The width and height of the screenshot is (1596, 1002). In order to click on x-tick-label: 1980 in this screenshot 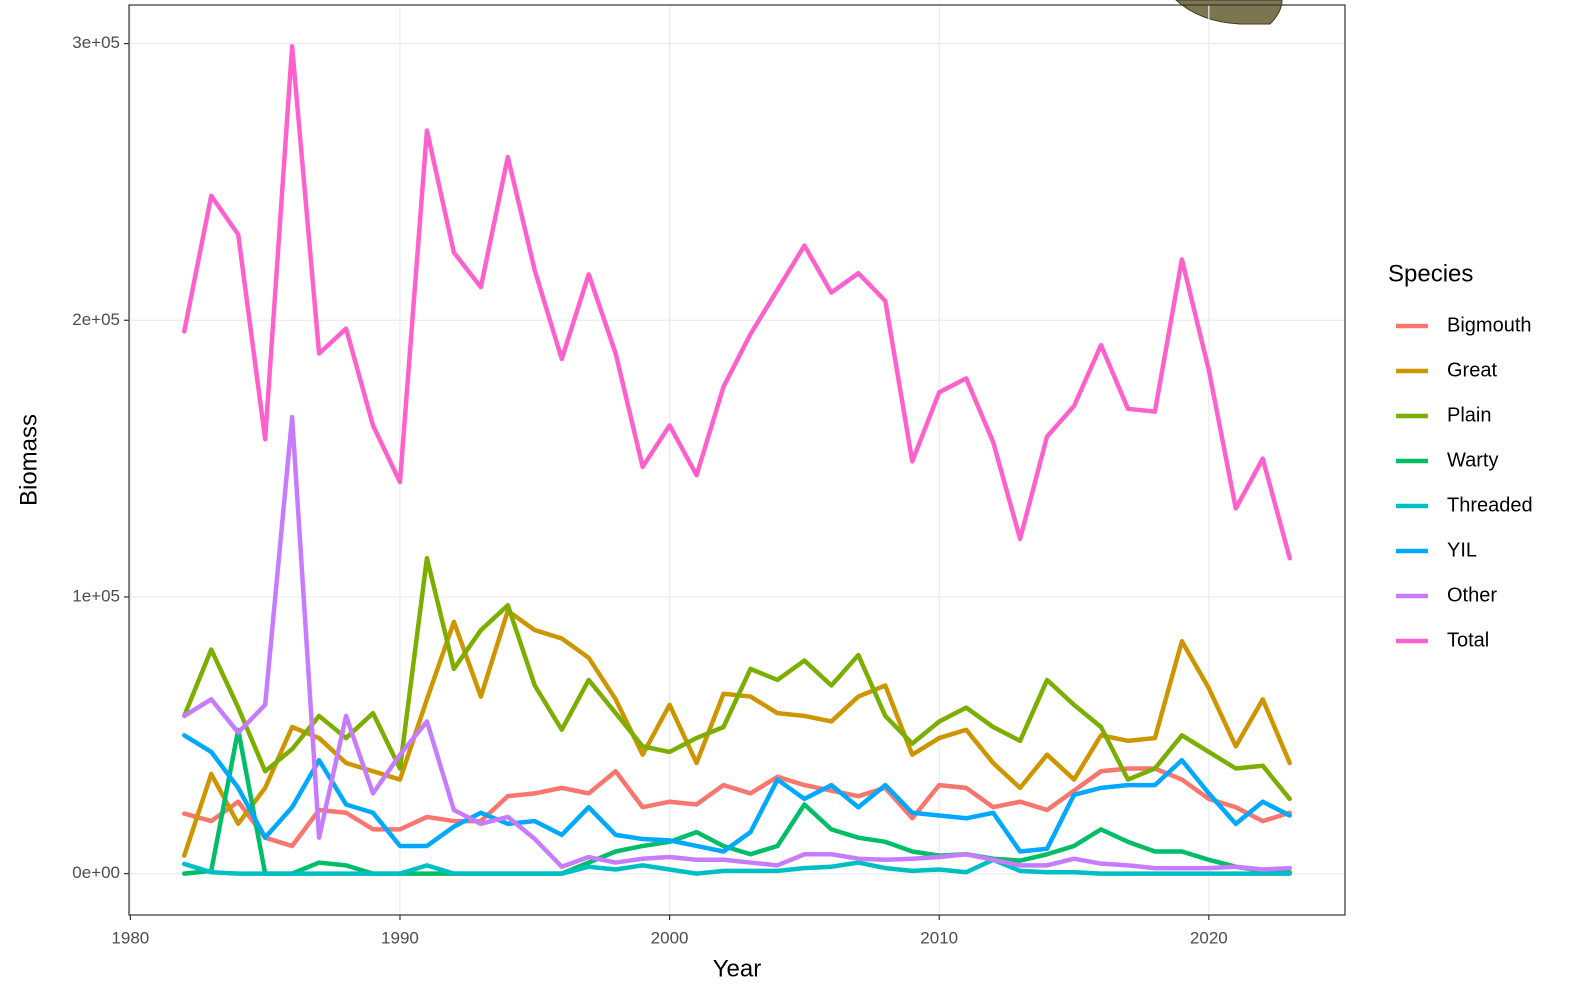, I will do `click(130, 937)`.